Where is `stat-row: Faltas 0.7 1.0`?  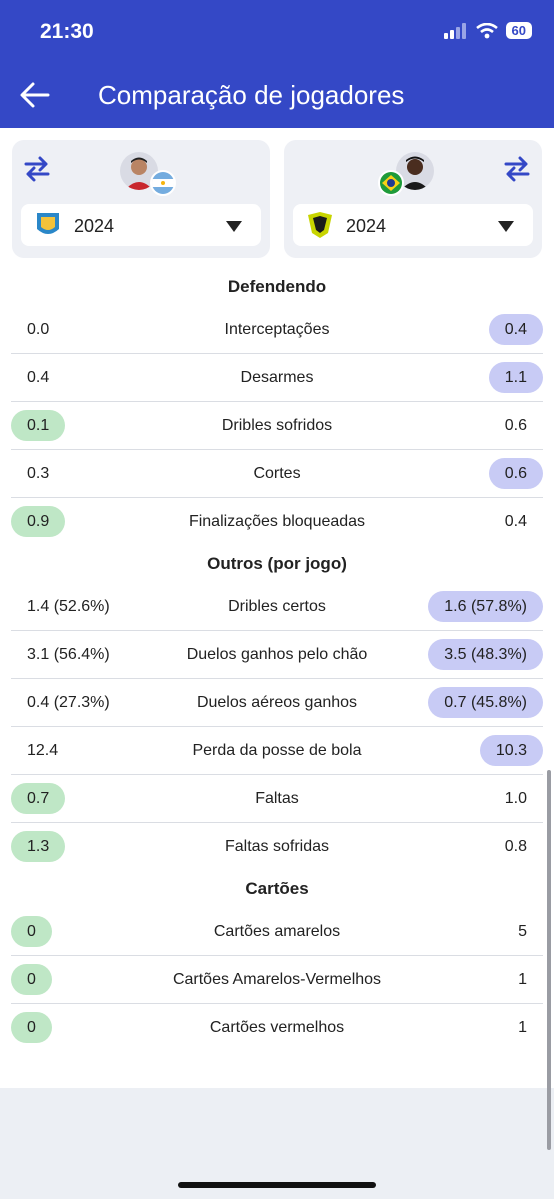
stat-row: Faltas 0.7 1.0 is located at coordinates (277, 799).